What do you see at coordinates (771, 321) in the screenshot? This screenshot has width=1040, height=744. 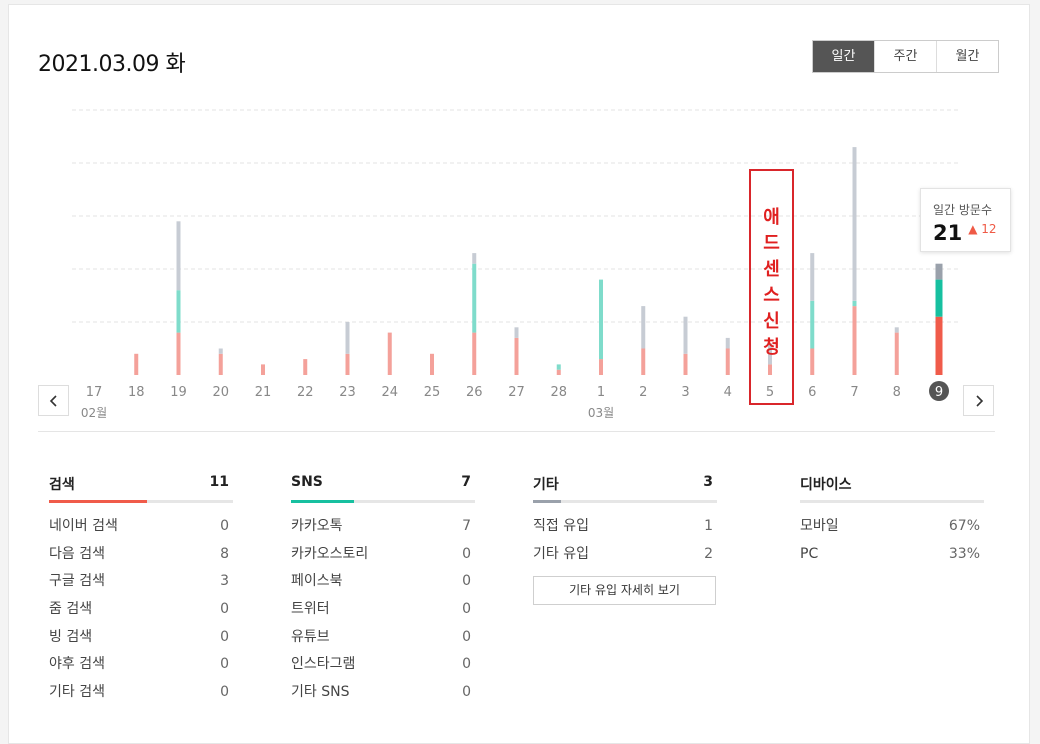 I see `annotation-char: 신` at bounding box center [771, 321].